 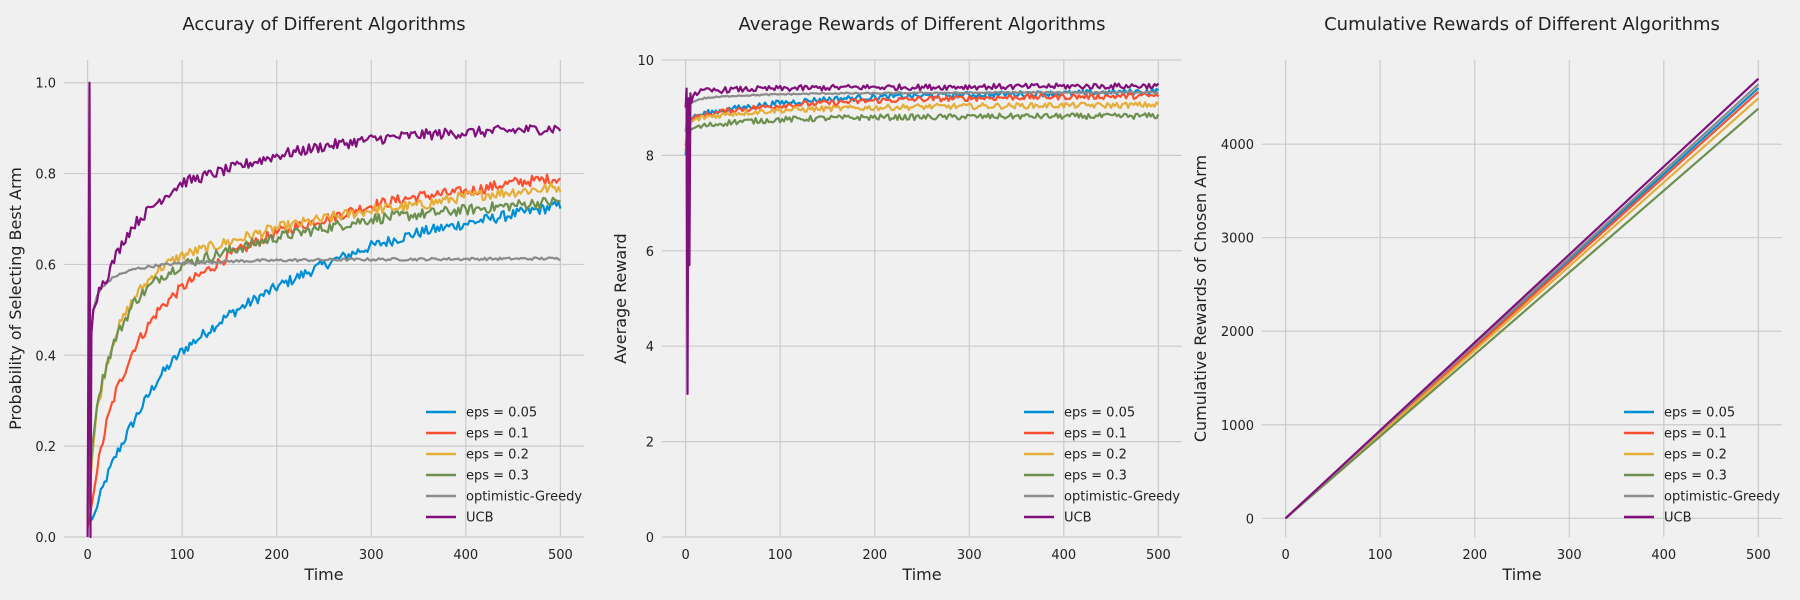 What do you see at coordinates (1200, 298) in the screenshot?
I see `y-axis-label: Cumulative Rewards of Chosen Arm` at bounding box center [1200, 298].